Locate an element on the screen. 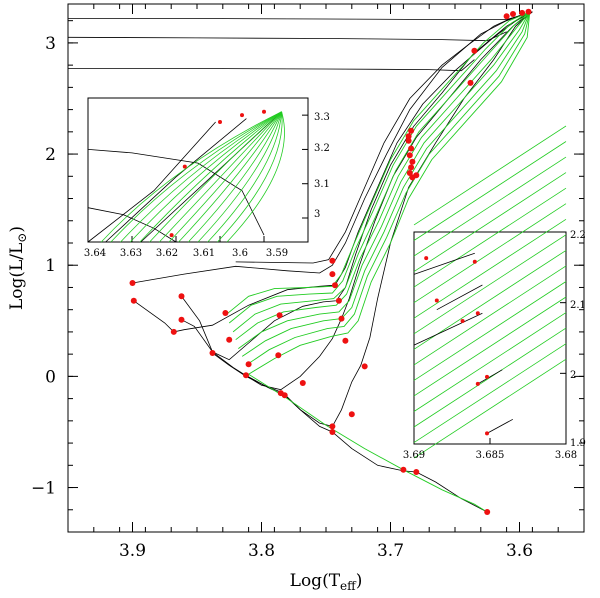  x-tick-label: 3.9 is located at coordinates (132, 551).